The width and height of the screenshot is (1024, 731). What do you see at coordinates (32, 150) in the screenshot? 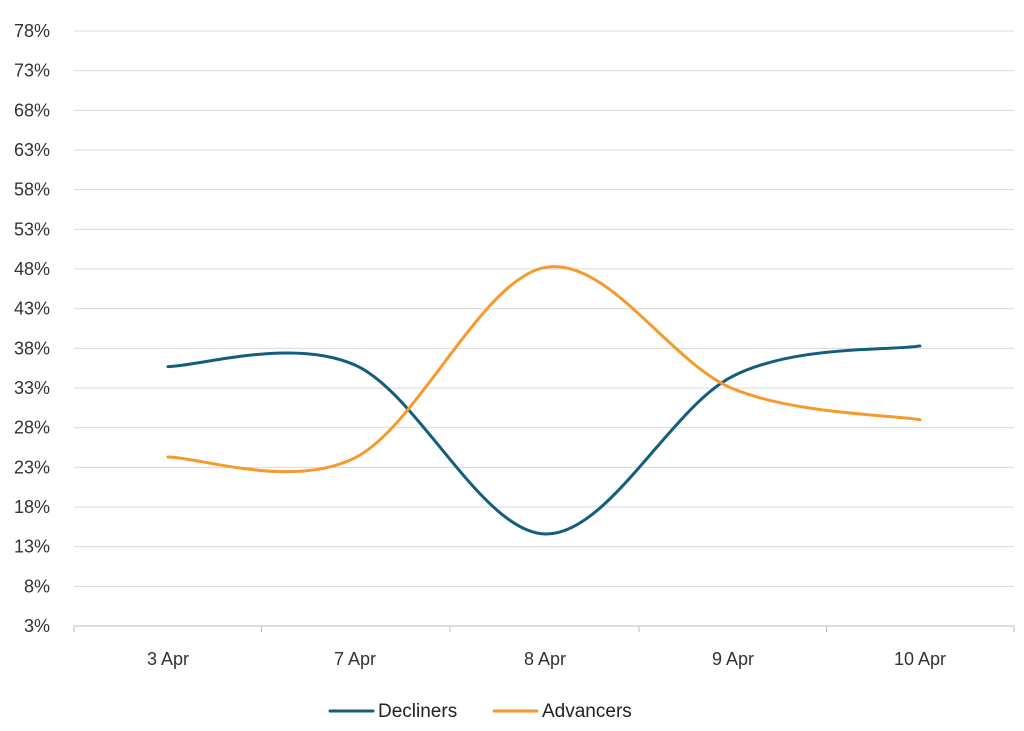
I see `y-tick-label: 63%` at bounding box center [32, 150].